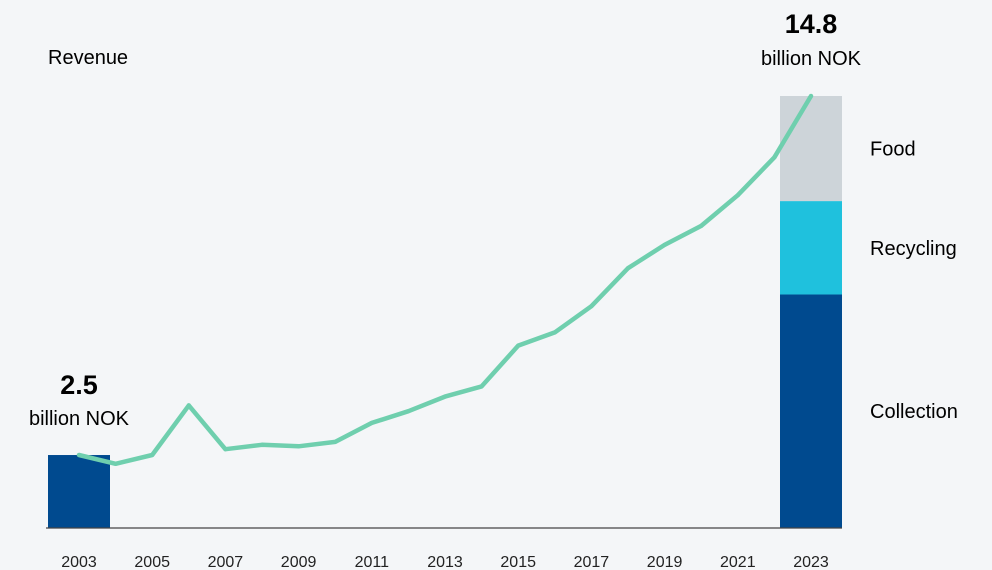 This screenshot has width=992, height=570. I want to click on revenue-point-2010, so click(335, 442).